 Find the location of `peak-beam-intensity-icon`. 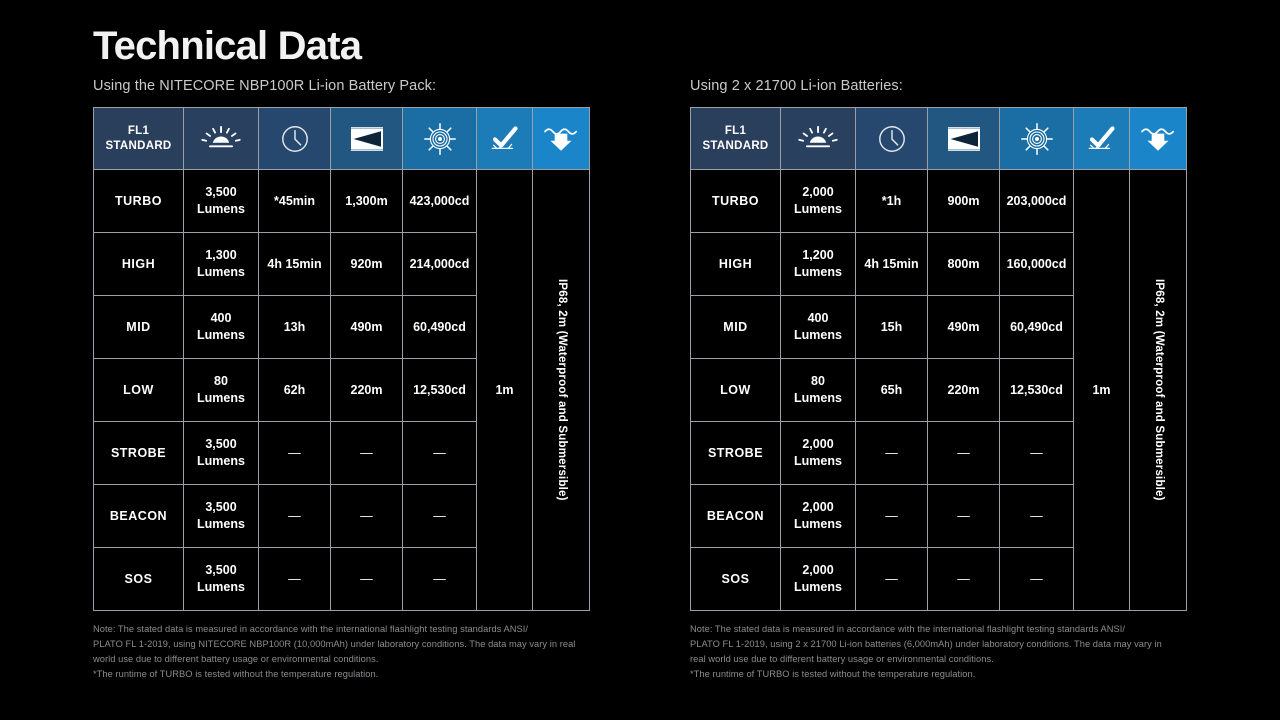

peak-beam-intensity-icon is located at coordinates (439, 138).